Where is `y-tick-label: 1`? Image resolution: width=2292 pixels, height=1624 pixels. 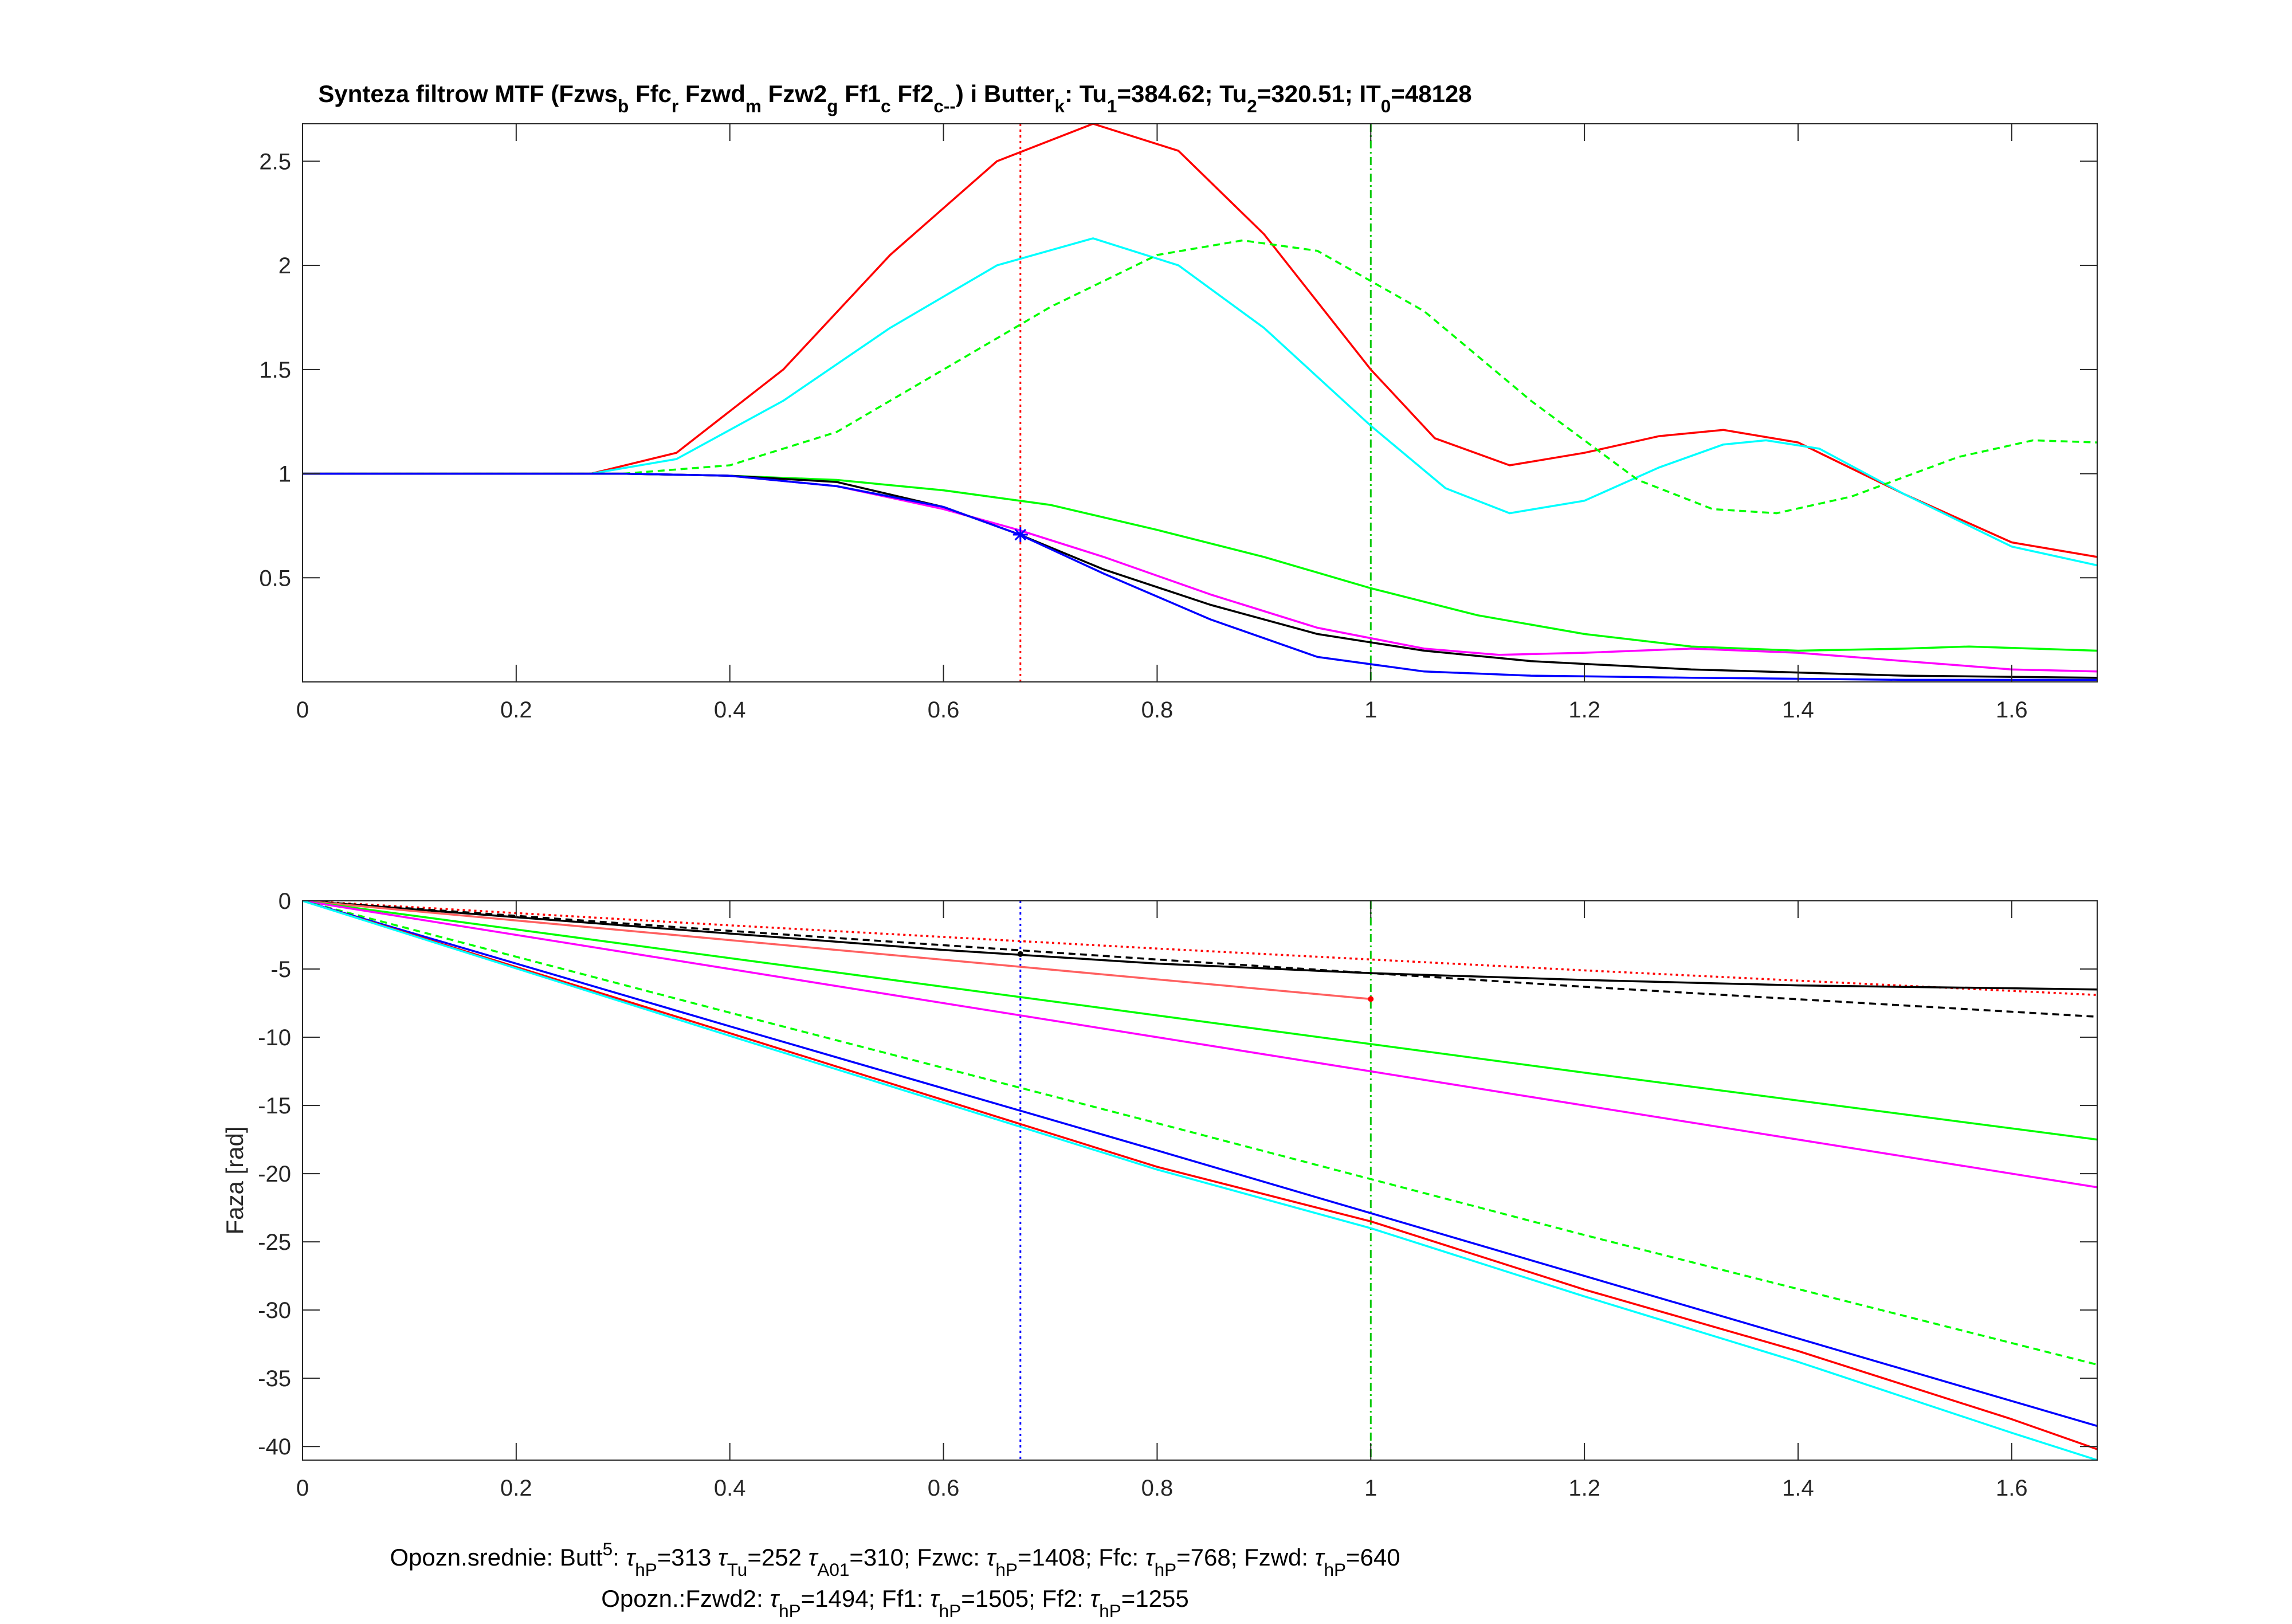
y-tick-label: 1 is located at coordinates (284, 474).